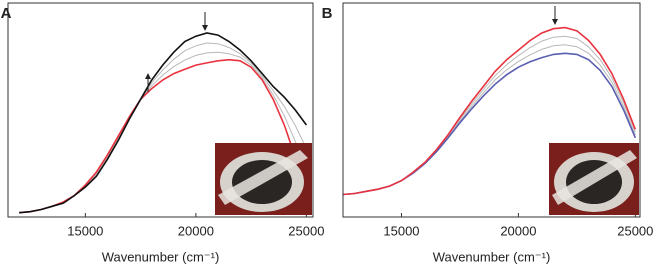 The height and width of the screenshot is (272, 661). What do you see at coordinates (594, 179) in the screenshot?
I see `inset-photo-b` at bounding box center [594, 179].